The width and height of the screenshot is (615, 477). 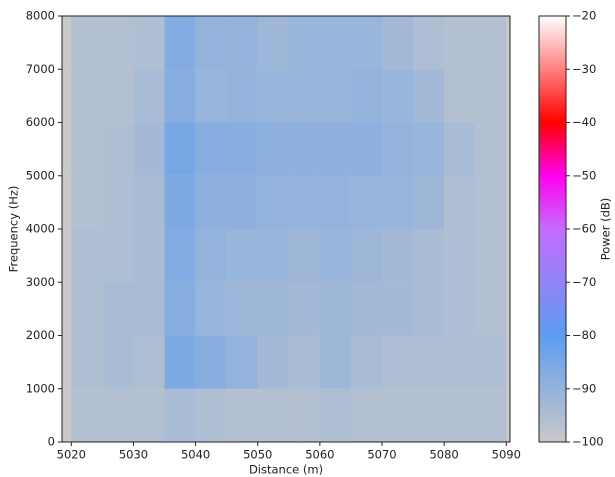 What do you see at coordinates (40, 229) in the screenshot?
I see `y-tick-label: 4000` at bounding box center [40, 229].